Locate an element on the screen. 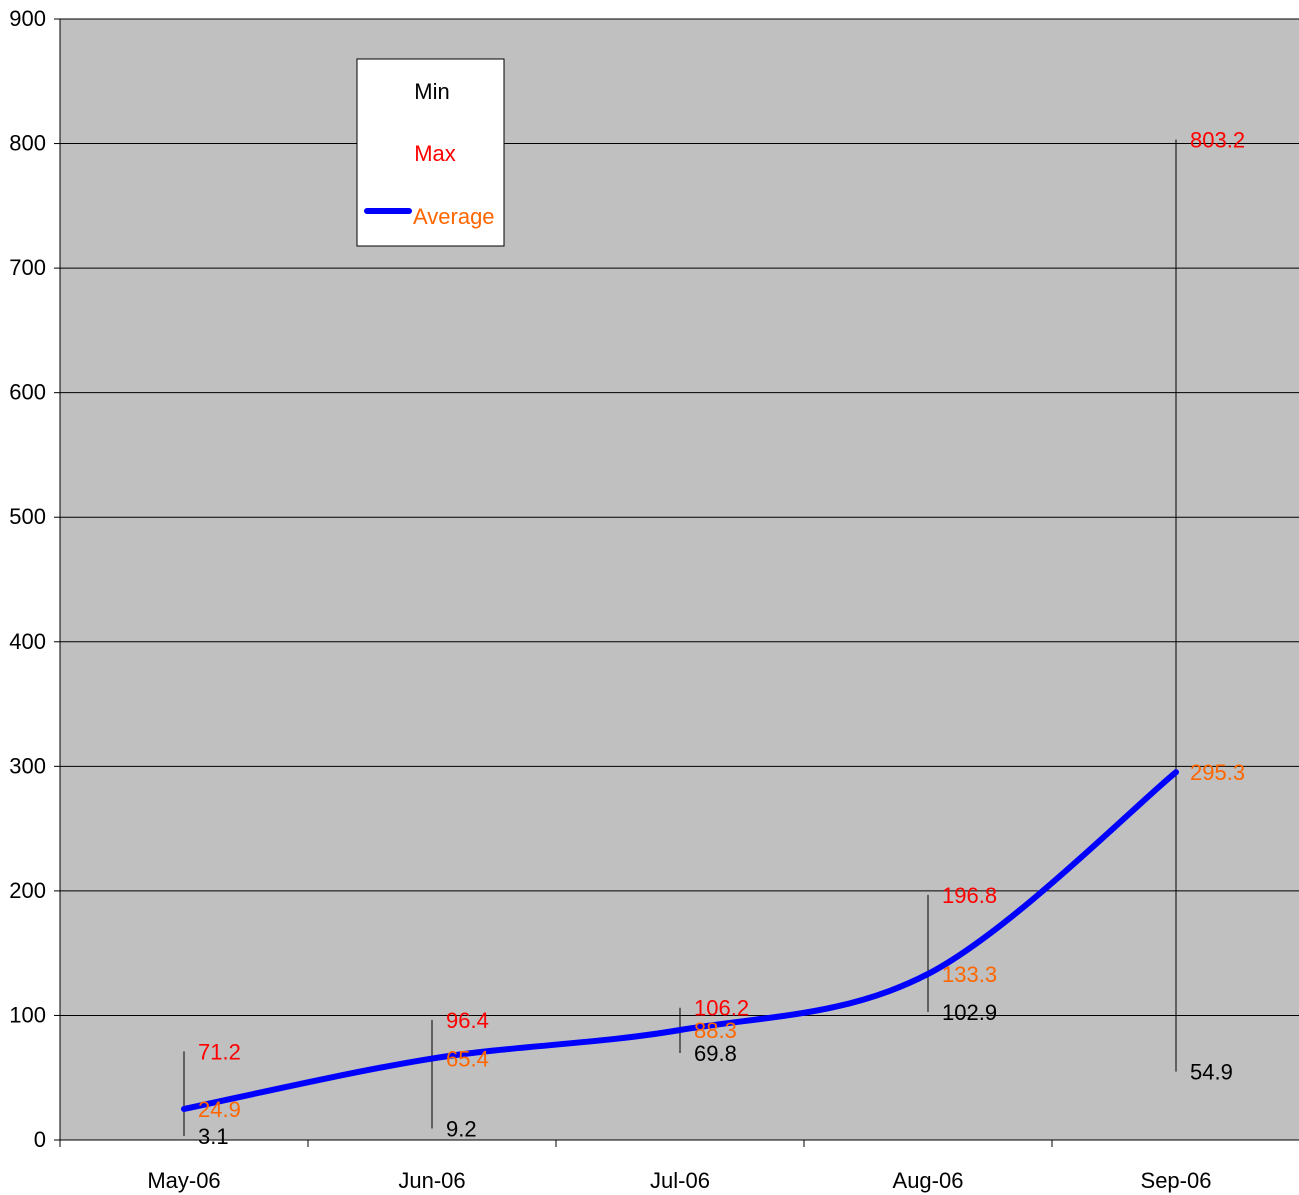  max-value-label: 96.4 is located at coordinates (467, 1020).